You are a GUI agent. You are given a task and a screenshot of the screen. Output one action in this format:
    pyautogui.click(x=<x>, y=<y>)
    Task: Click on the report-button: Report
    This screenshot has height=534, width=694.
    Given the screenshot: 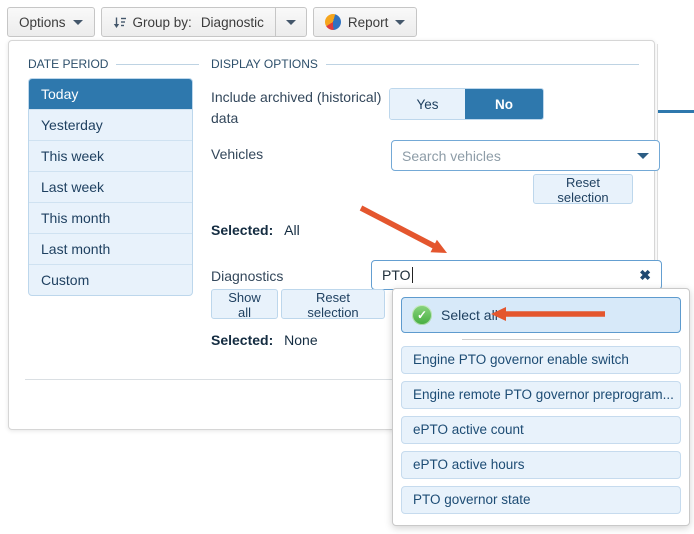 What is the action you would take?
    pyautogui.click(x=365, y=22)
    